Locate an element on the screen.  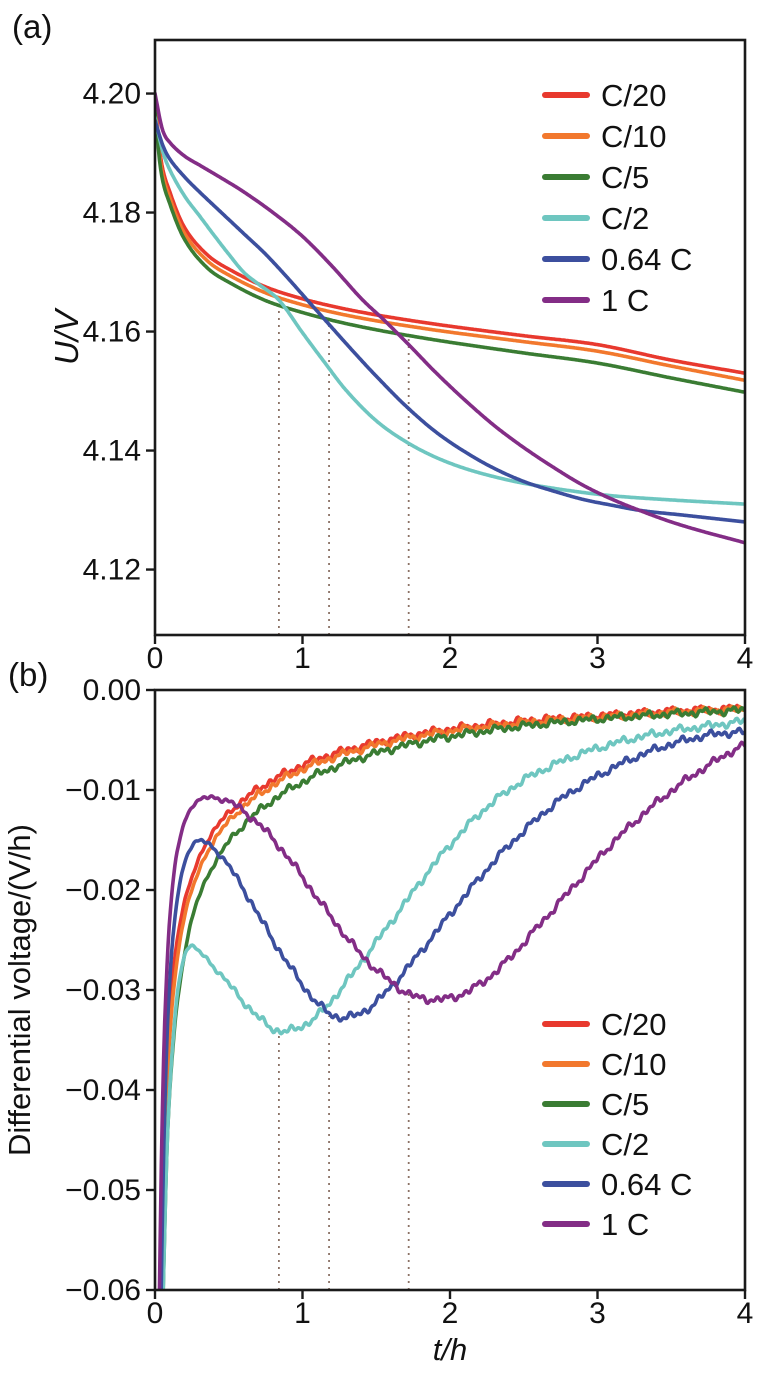
y-tick-label: 4.18 is located at coordinates (112, 213).